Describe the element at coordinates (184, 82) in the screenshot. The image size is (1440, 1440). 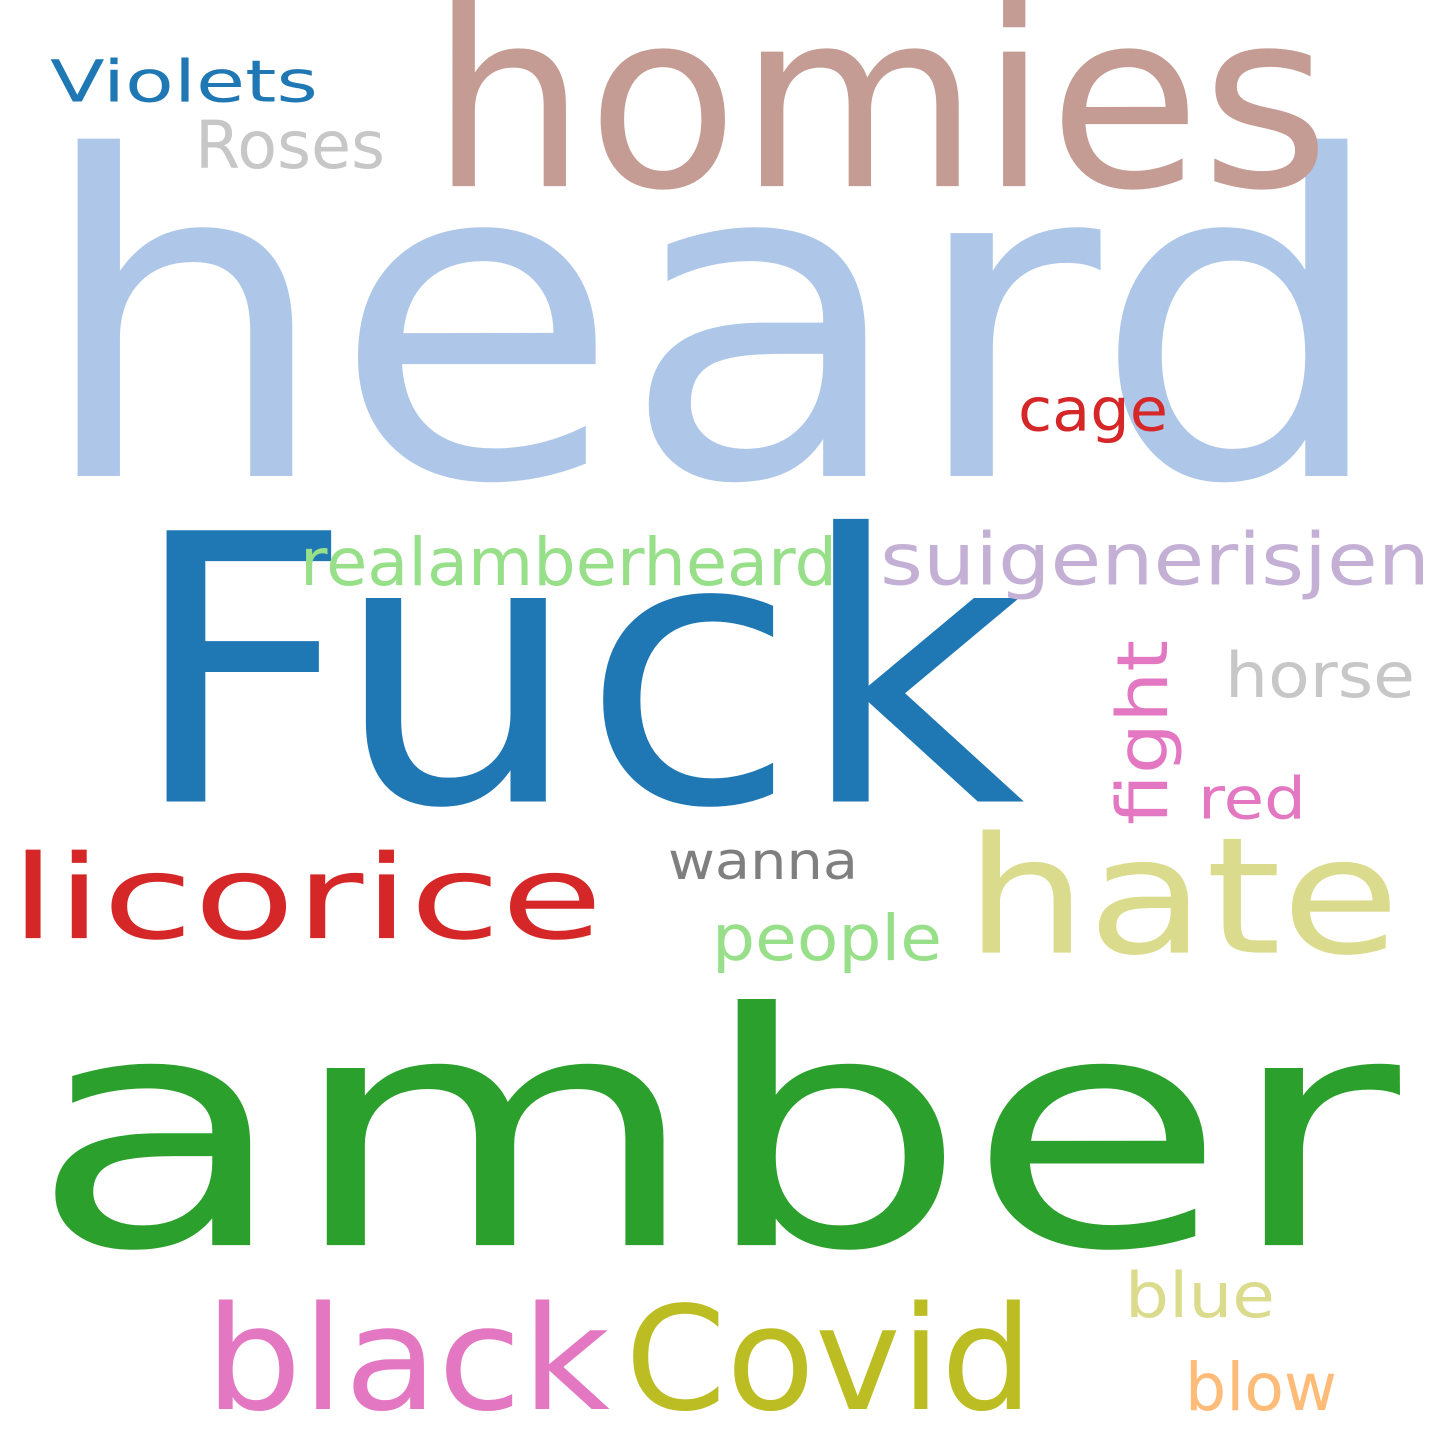
I see `word-violets: Violets` at that location.